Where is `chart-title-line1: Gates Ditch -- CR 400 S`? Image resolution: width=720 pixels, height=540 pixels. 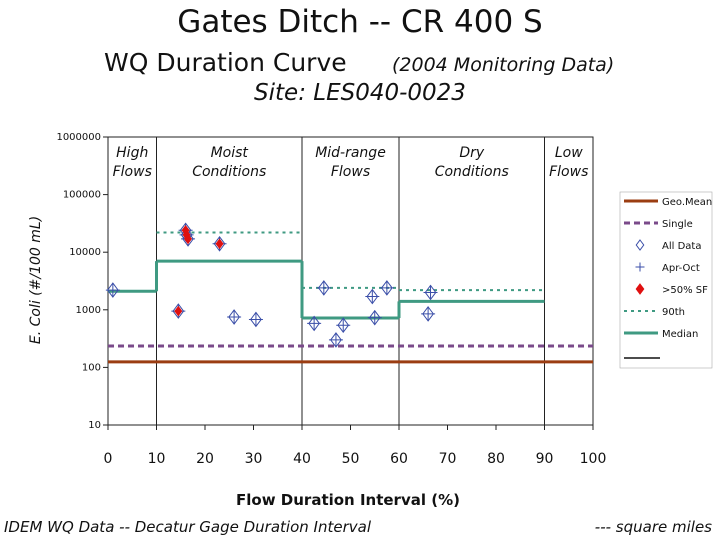
chart-title-line1: Gates Ditch -- CR 400 S is located at coordinates (360, 22).